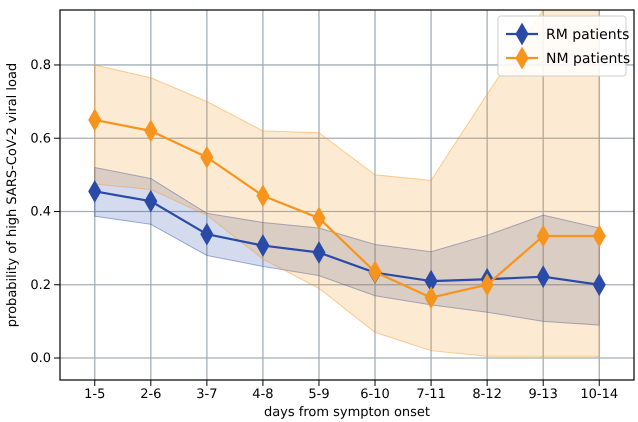  What do you see at coordinates (487, 394) in the screenshot?
I see `x-tick-label: 8-12` at bounding box center [487, 394].